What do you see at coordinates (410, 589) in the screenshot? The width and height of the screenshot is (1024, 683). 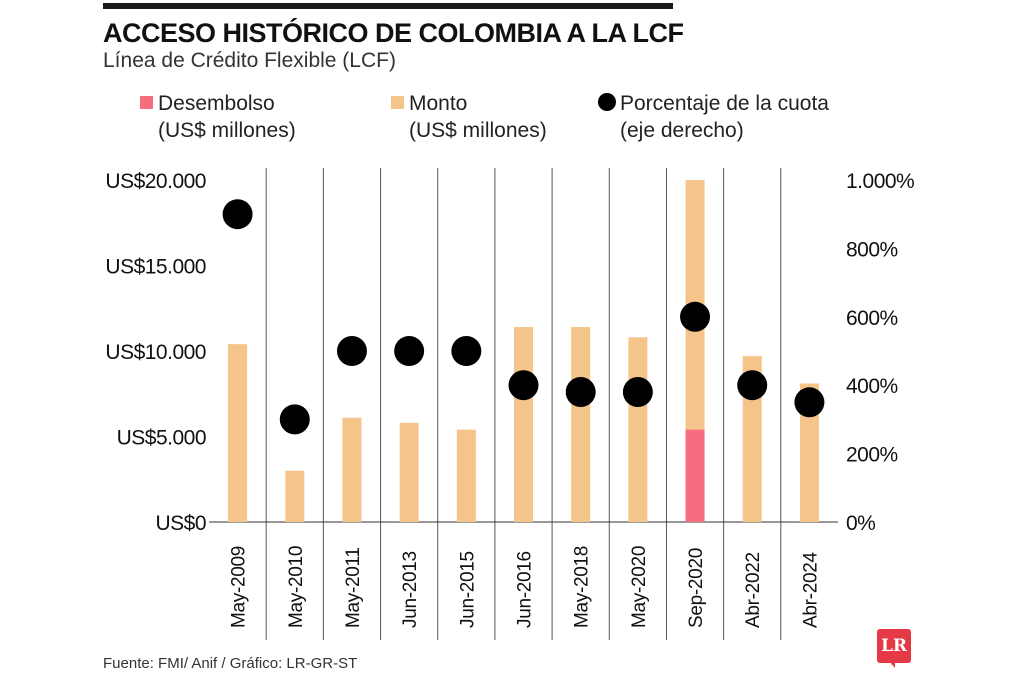 I see `x-tick-label: Jun-2013` at bounding box center [410, 589].